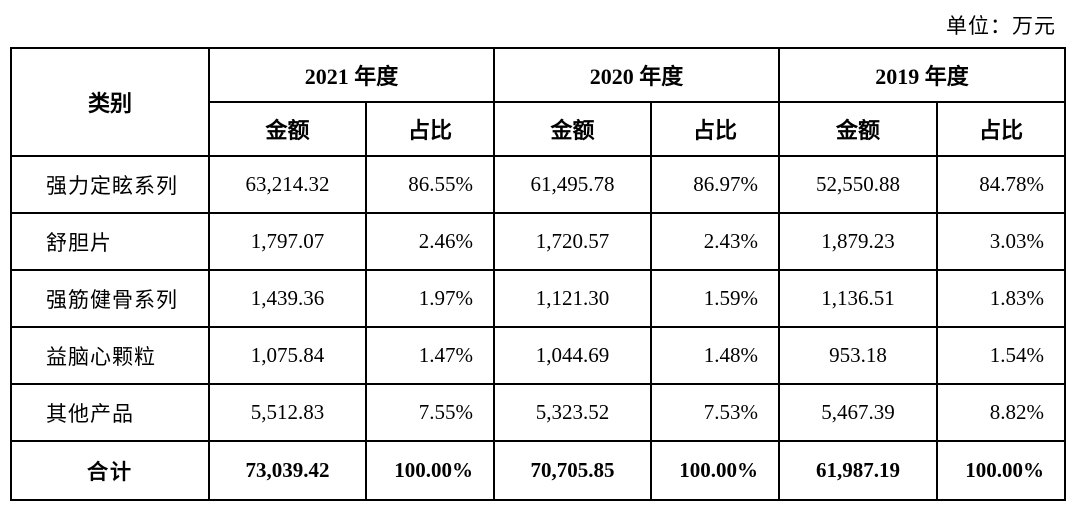 Image resolution: width=1080 pixels, height=525 pixels. What do you see at coordinates (1001, 184) in the screenshot?
I see `cell-ratio: 84.78%` at bounding box center [1001, 184].